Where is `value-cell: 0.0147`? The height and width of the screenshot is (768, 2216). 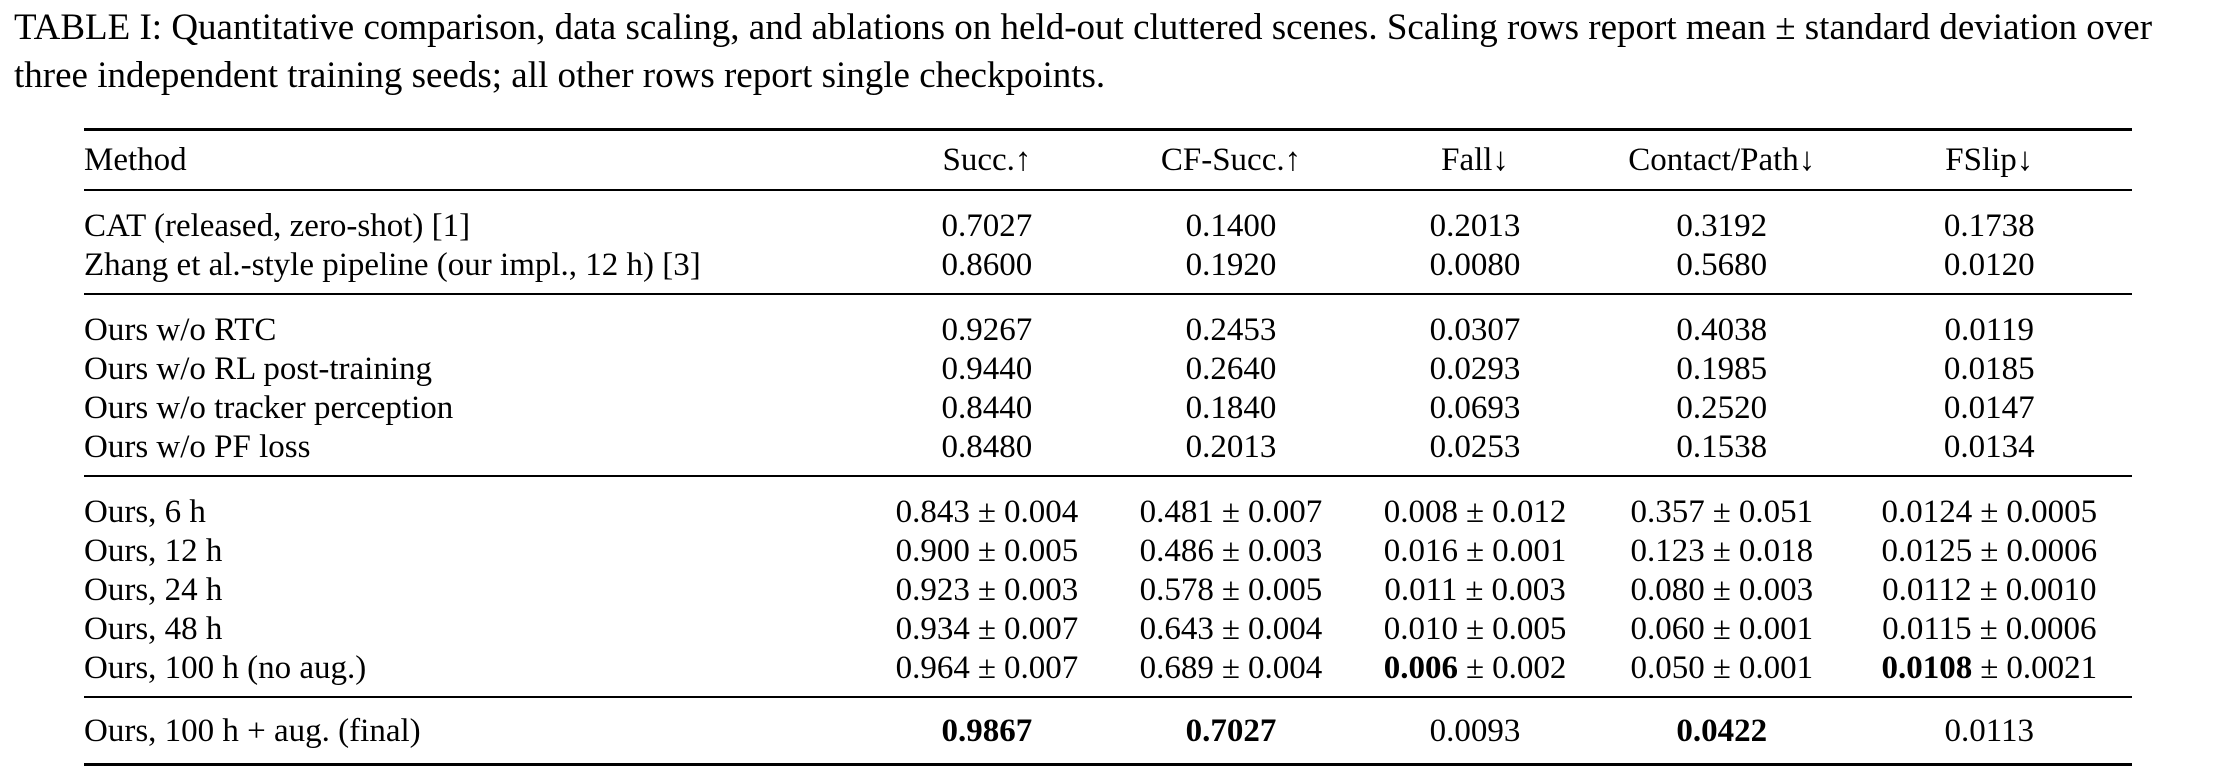
value-cell: 0.0147 is located at coordinates (1989, 408).